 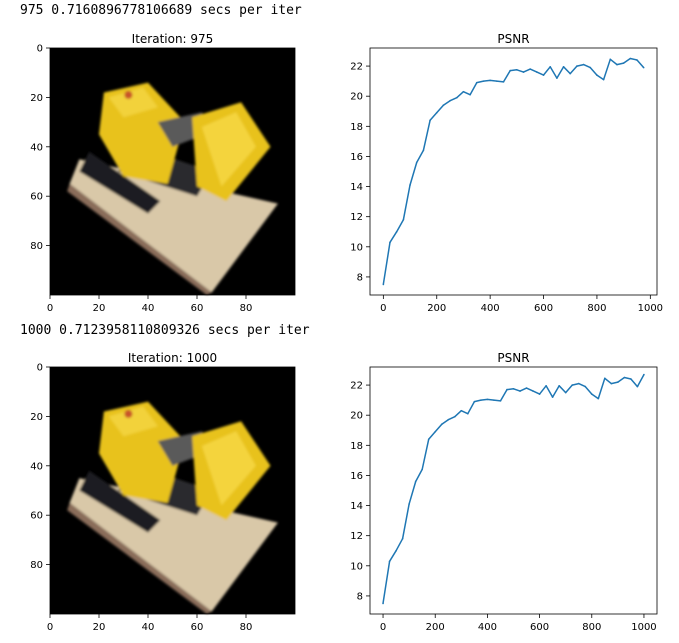 What do you see at coordinates (360, 277) in the screenshot?
I see `y-tick-label: 8` at bounding box center [360, 277].